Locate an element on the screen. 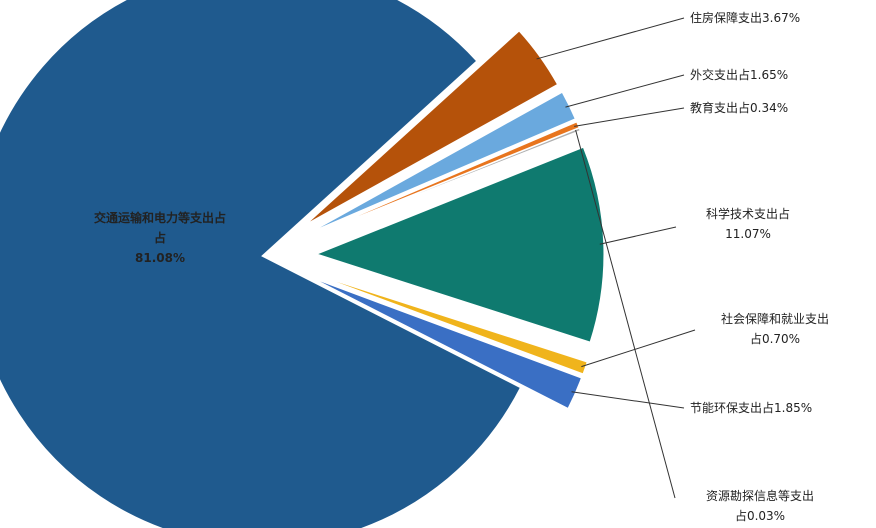  pie-label-1-line-0: 住房保障支出3.67% is located at coordinates (745, 17).